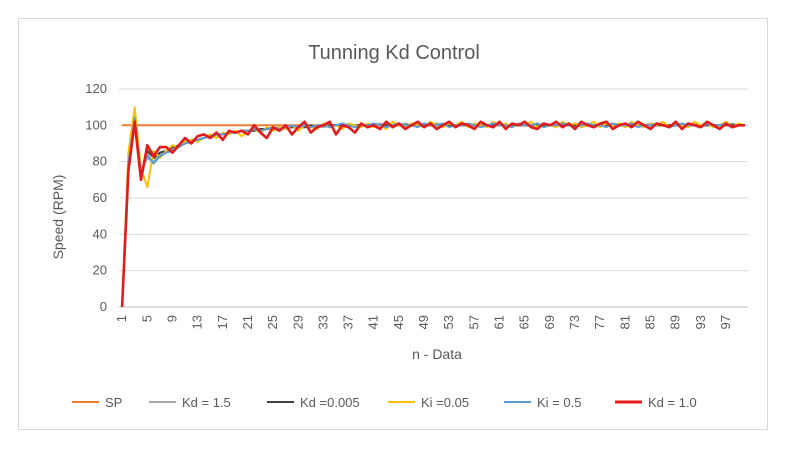  What do you see at coordinates (445, 402) in the screenshot?
I see `legend-label: Ki =0.05` at bounding box center [445, 402].